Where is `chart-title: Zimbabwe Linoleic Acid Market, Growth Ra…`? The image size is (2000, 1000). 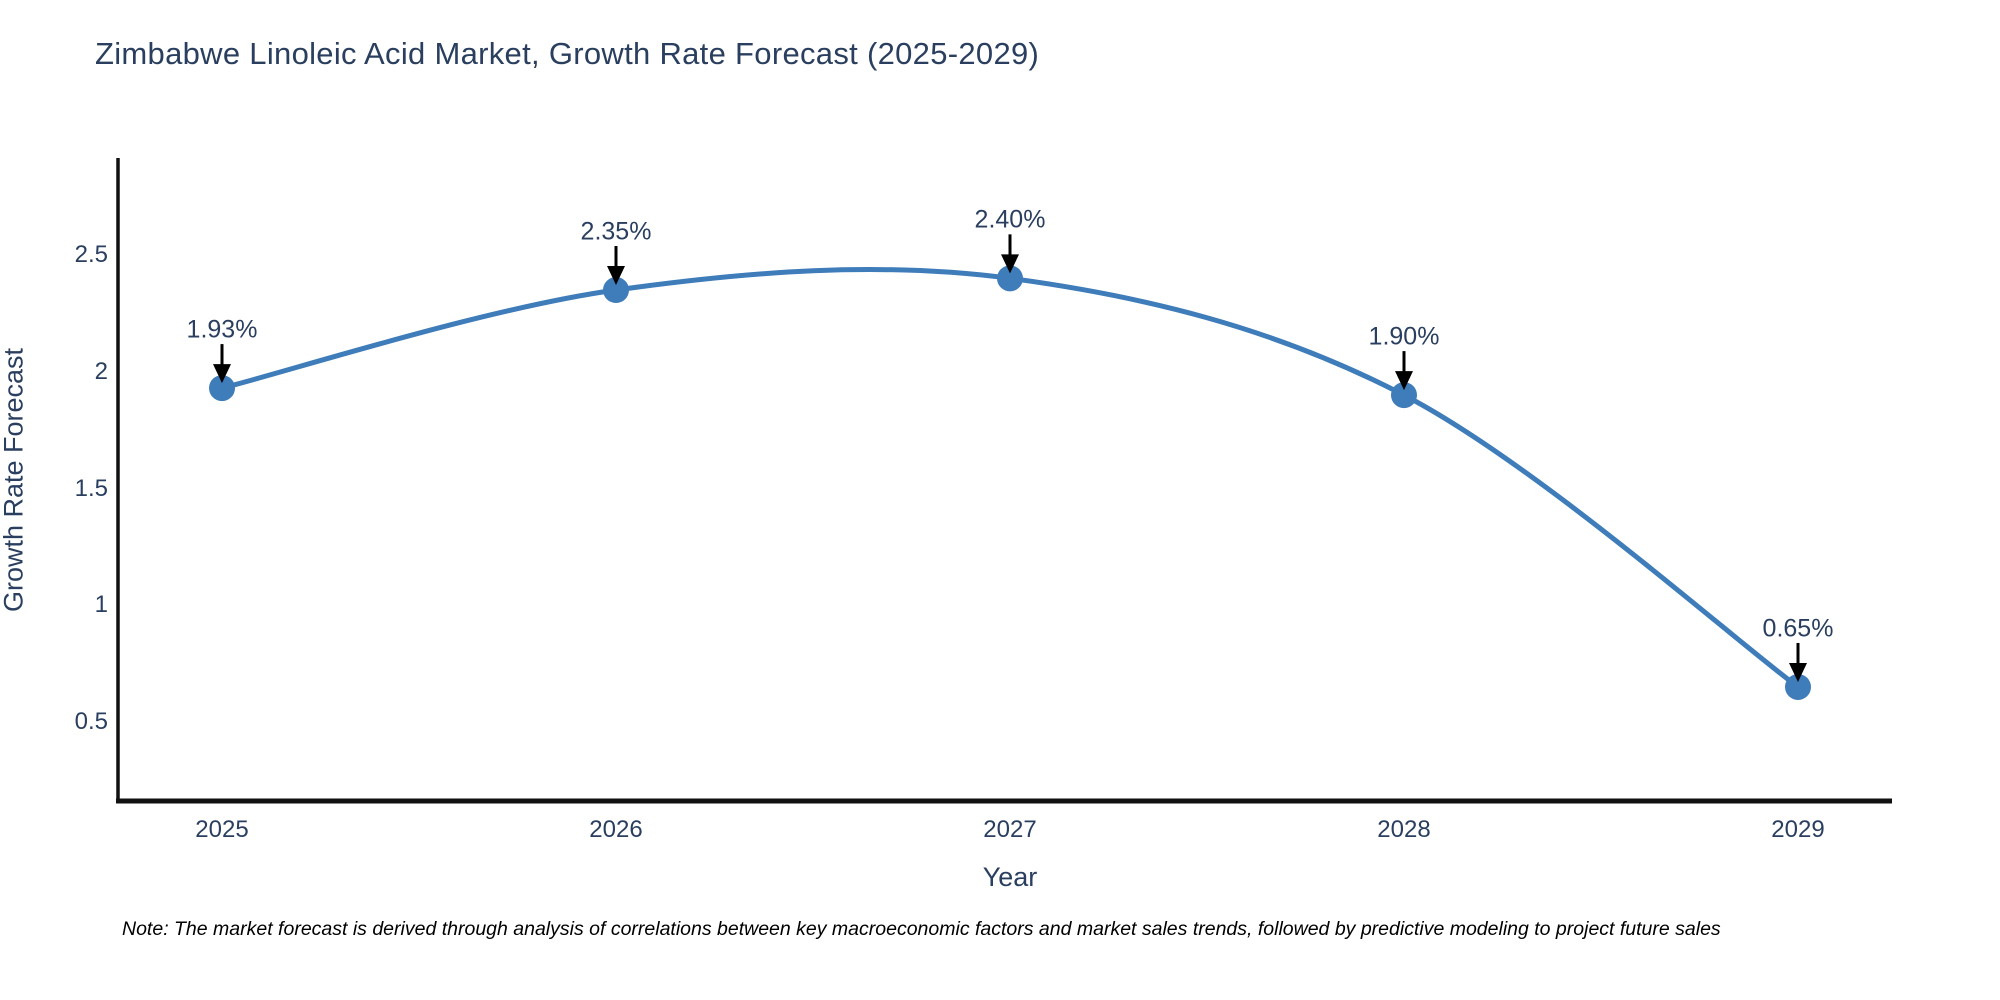
chart-title: Zimbabwe Linoleic Acid Market, Growth Ra… is located at coordinates (567, 53).